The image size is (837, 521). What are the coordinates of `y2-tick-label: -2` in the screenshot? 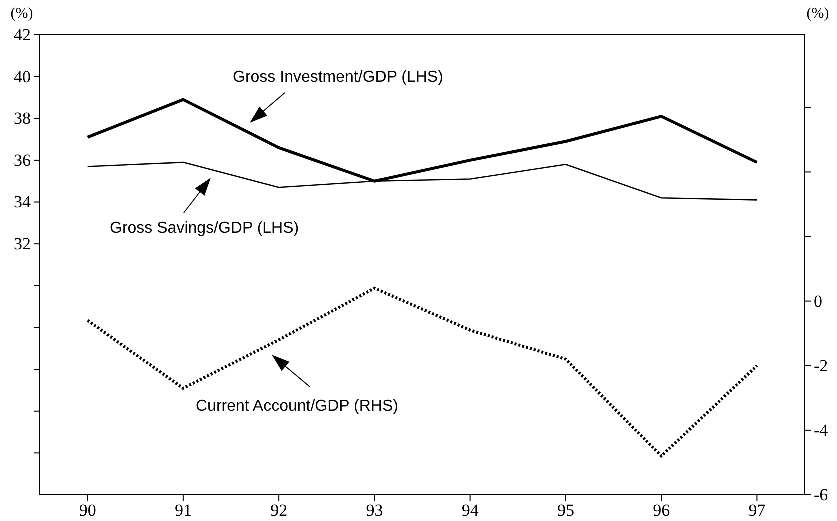 It's located at (821, 366).